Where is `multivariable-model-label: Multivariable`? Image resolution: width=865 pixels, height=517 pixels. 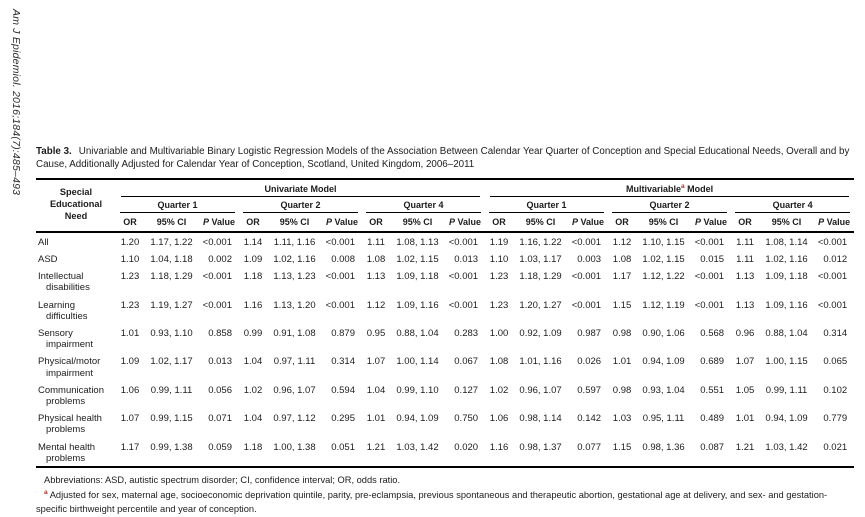
multivariable-model-label: Multivariable is located at coordinates (654, 188).